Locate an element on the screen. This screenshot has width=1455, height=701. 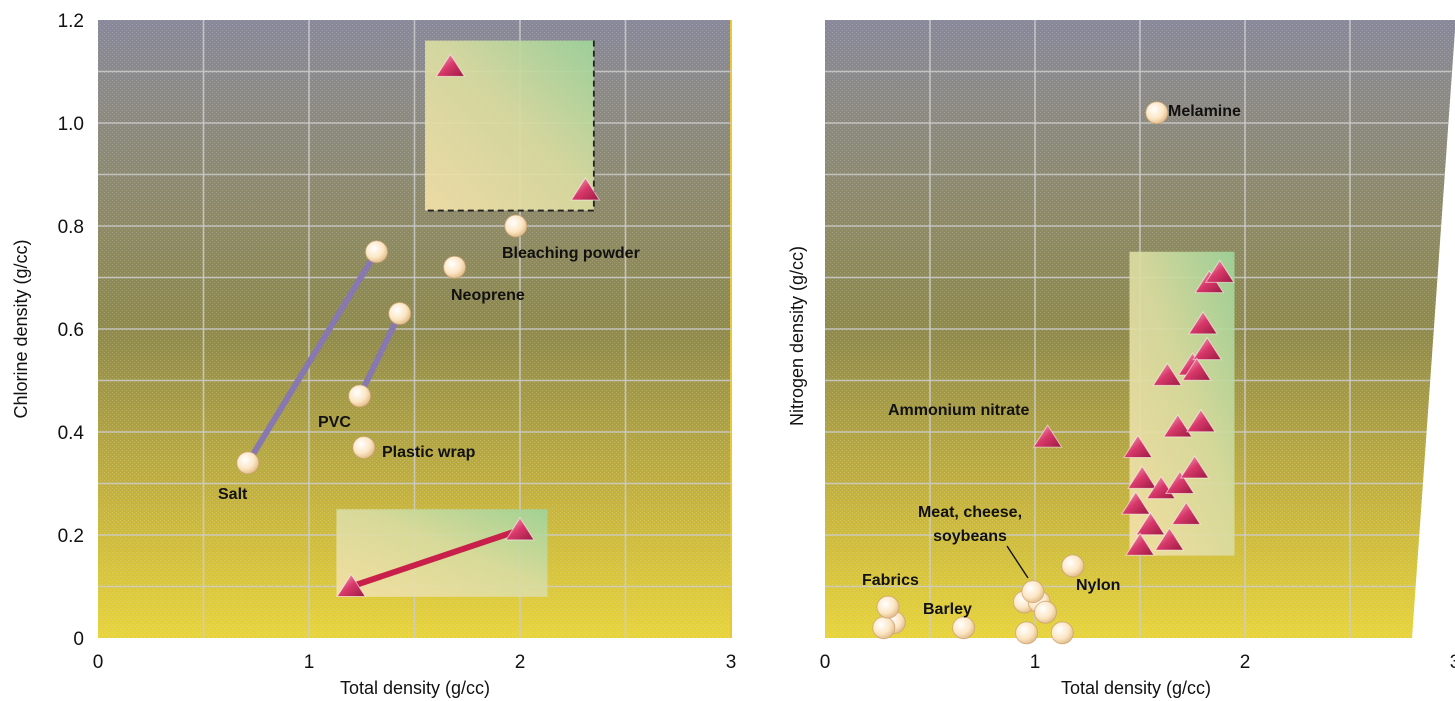
line-layer is located at coordinates (383, 419).